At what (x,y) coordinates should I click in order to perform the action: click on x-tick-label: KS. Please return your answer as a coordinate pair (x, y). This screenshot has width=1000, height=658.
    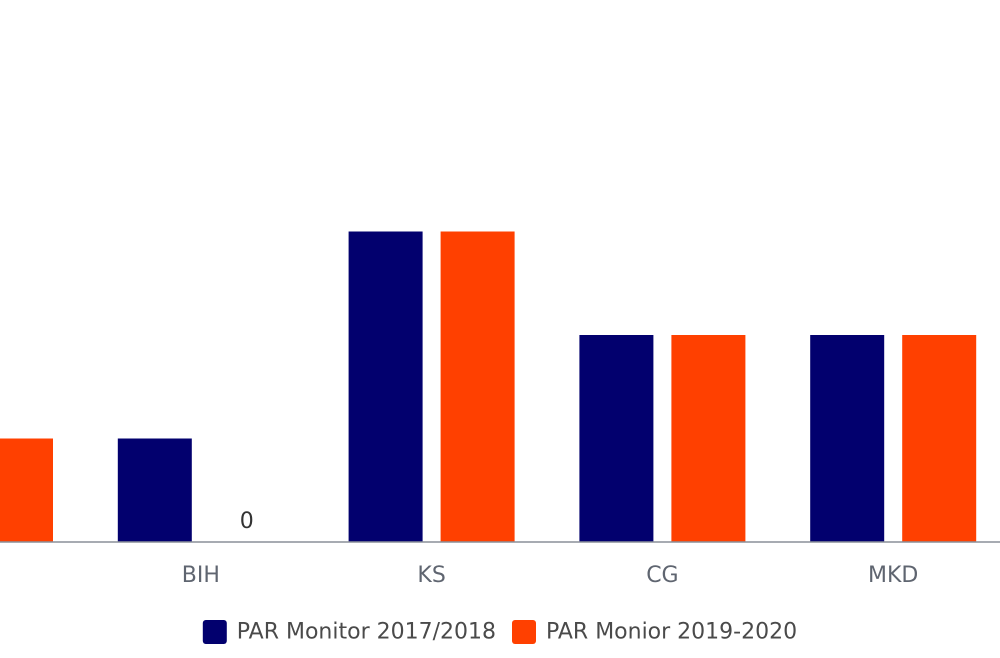
    Looking at the image, I should click on (431, 575).